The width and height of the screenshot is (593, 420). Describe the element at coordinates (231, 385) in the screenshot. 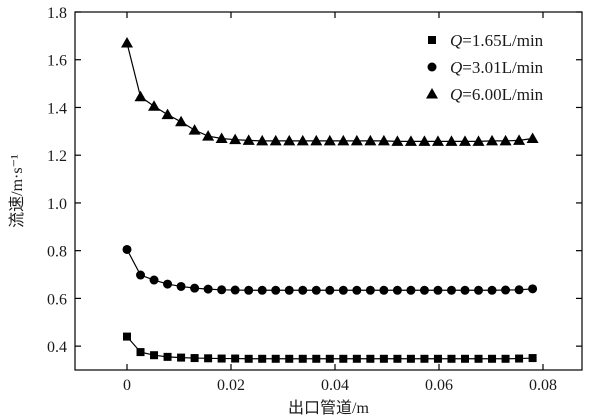

I see `x-tick-label: 0.02` at that location.